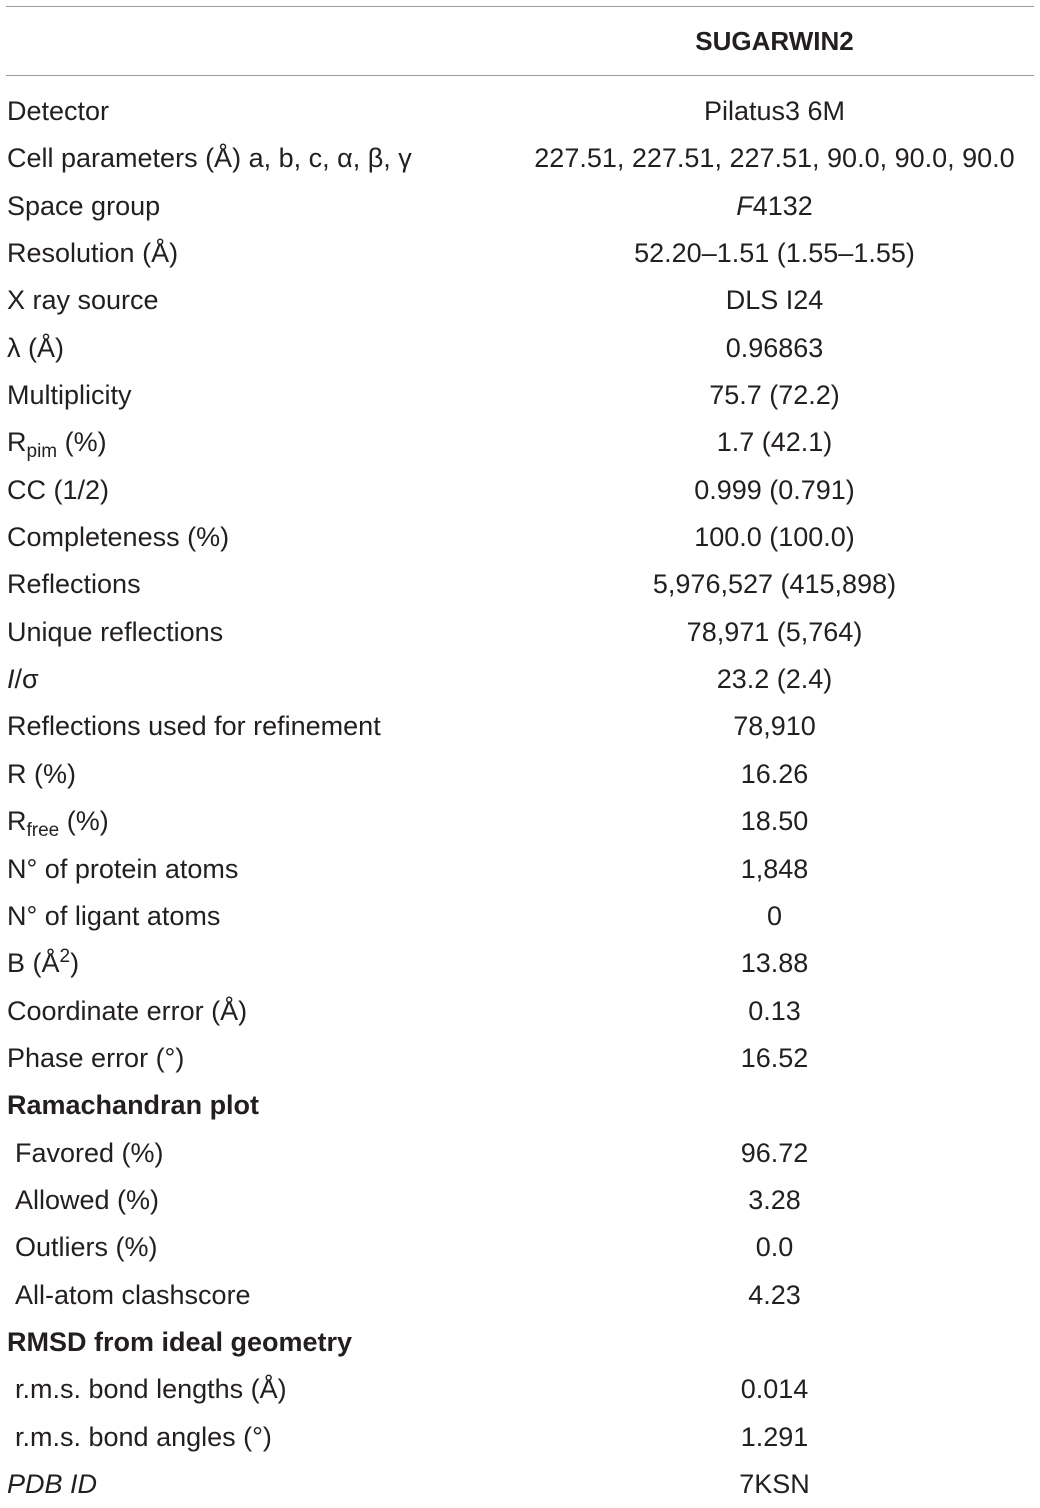 The width and height of the screenshot is (1040, 1508). Describe the element at coordinates (69, 395) in the screenshot. I see `row-label: Multiplicity` at that location.